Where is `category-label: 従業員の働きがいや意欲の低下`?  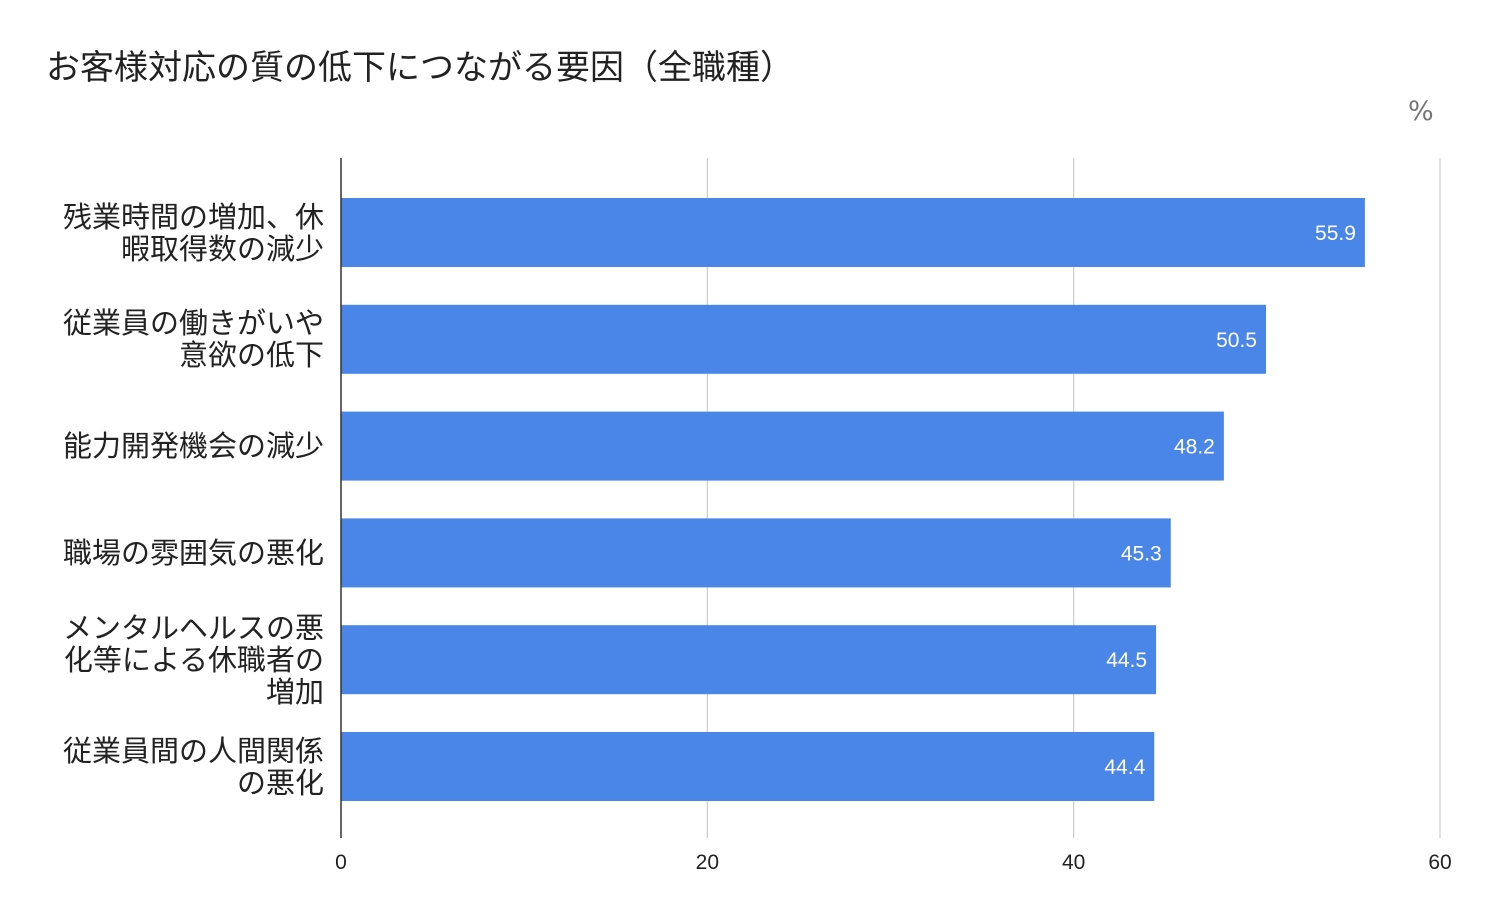
category-label: 従業員の働きがいや意欲の低下 is located at coordinates (193, 339).